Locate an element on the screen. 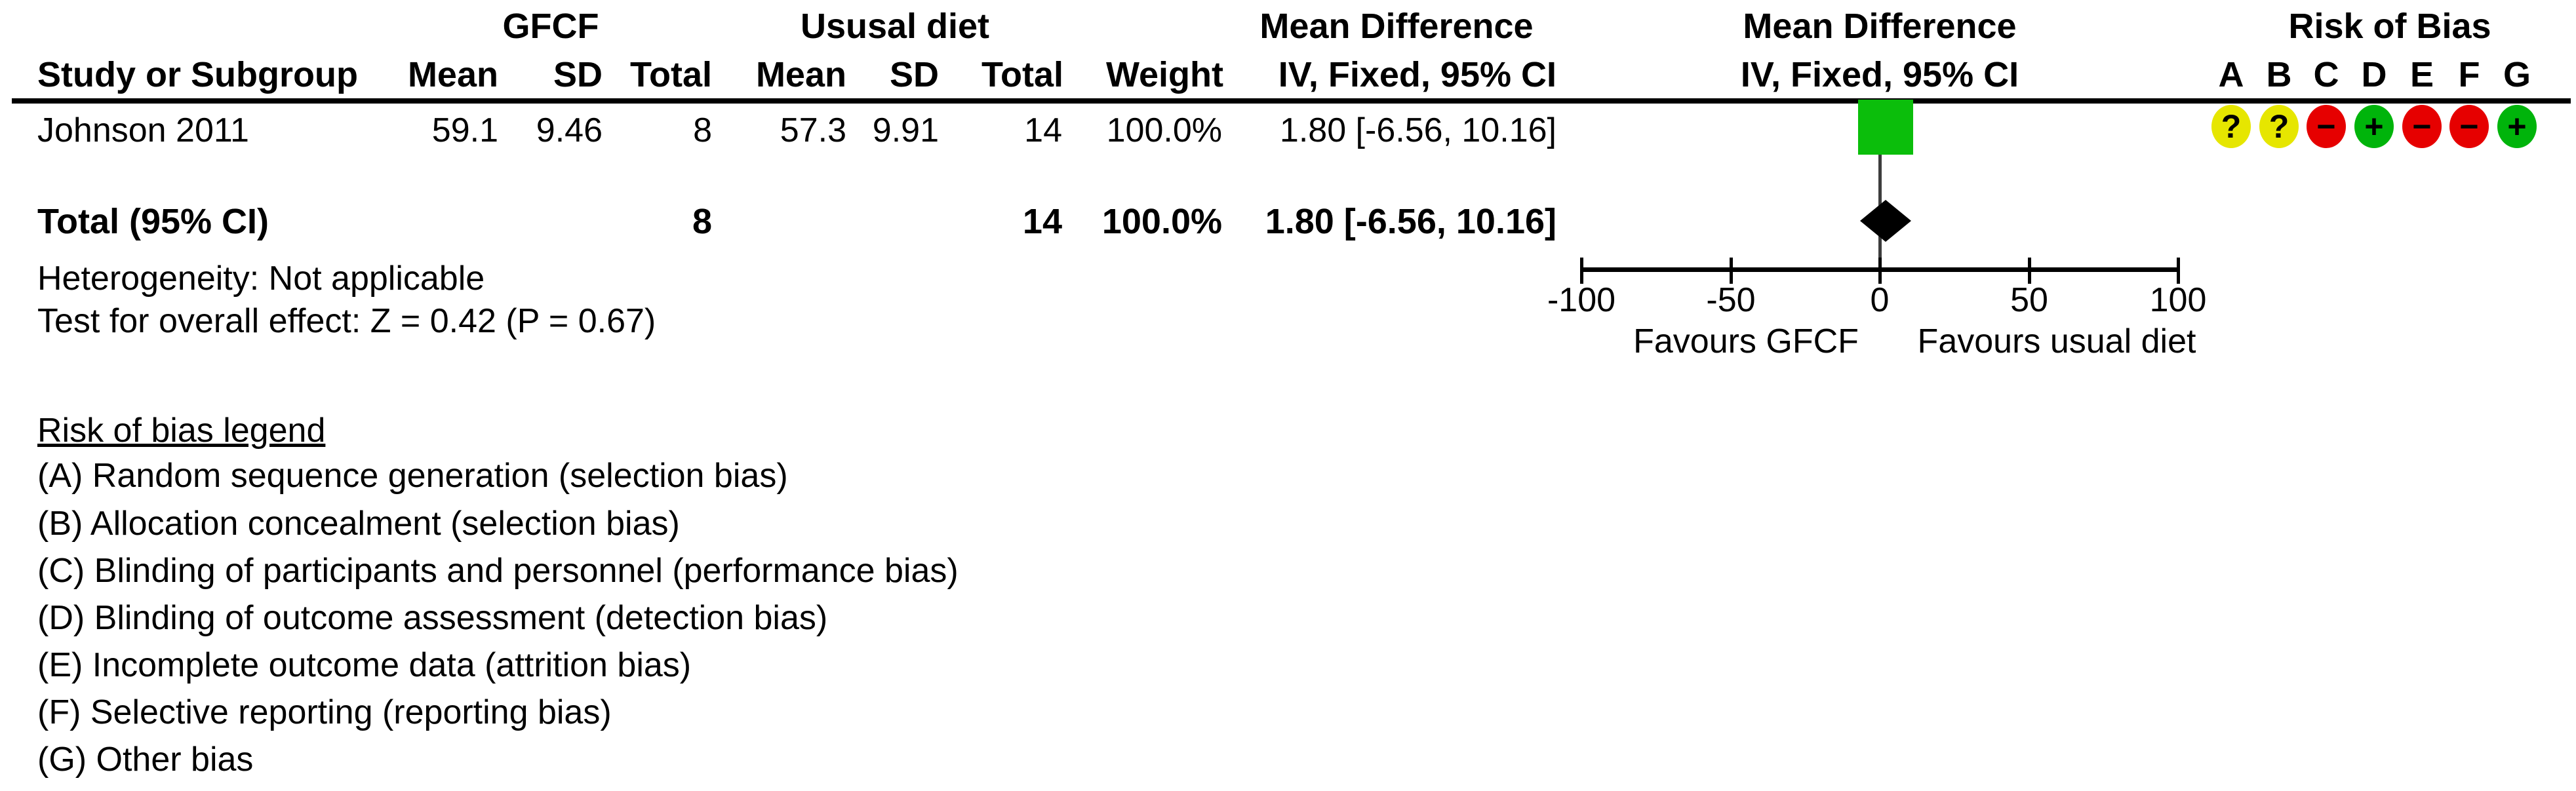  group-header-usual-diet: Ususal diet is located at coordinates (895, 26).